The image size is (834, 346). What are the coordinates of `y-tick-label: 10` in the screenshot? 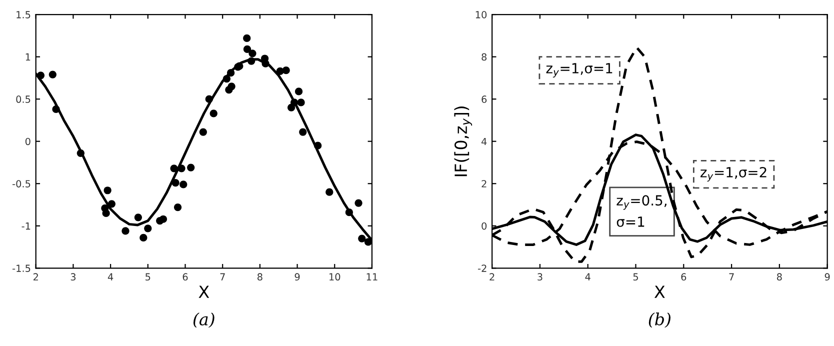 It's located at (481, 14).